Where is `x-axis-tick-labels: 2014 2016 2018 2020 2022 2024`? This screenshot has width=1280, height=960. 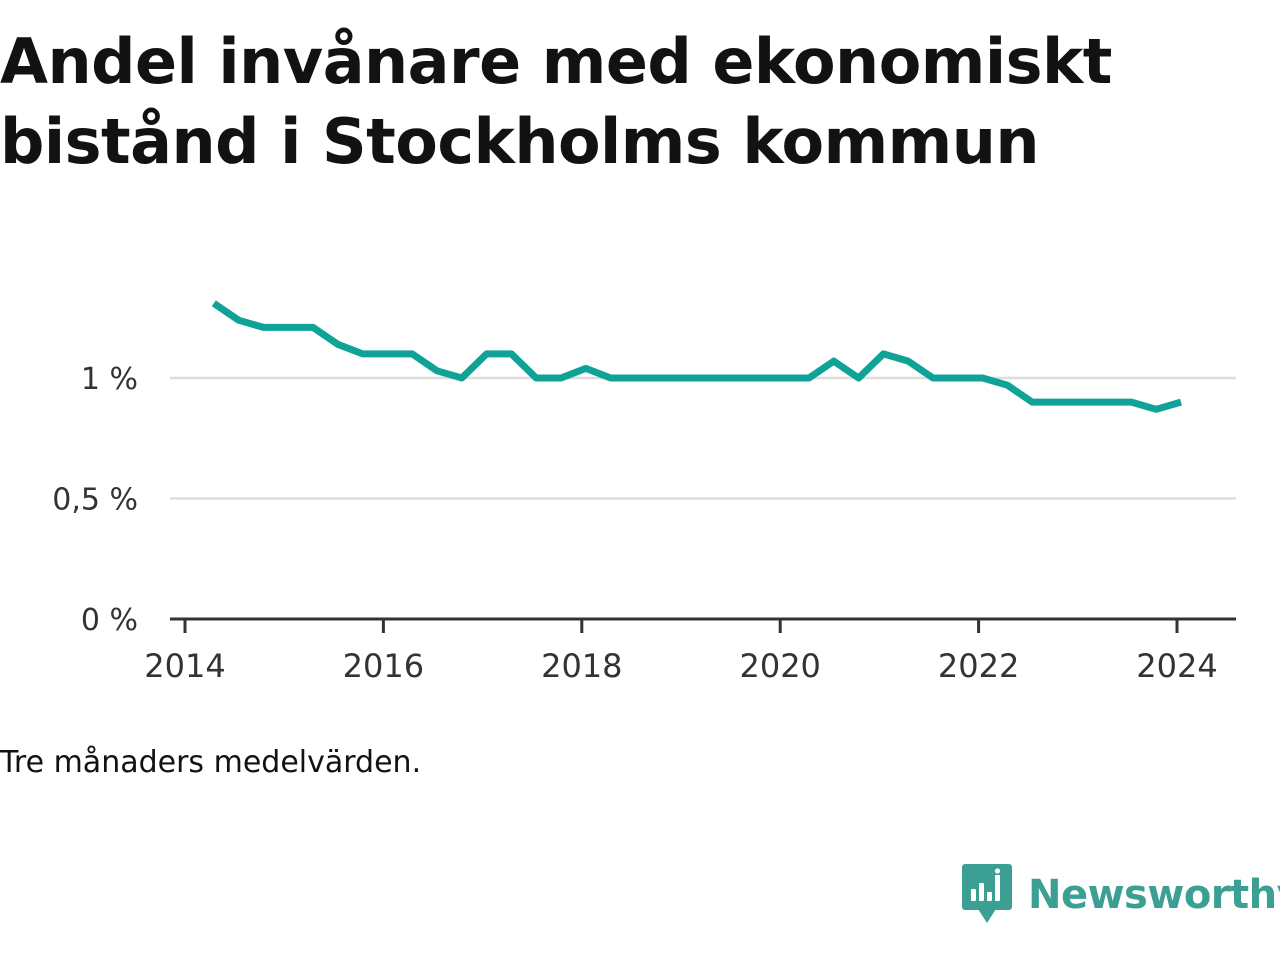 x-axis-tick-labels: 2014 2016 2018 2020 2022 2024 is located at coordinates (680, 666).